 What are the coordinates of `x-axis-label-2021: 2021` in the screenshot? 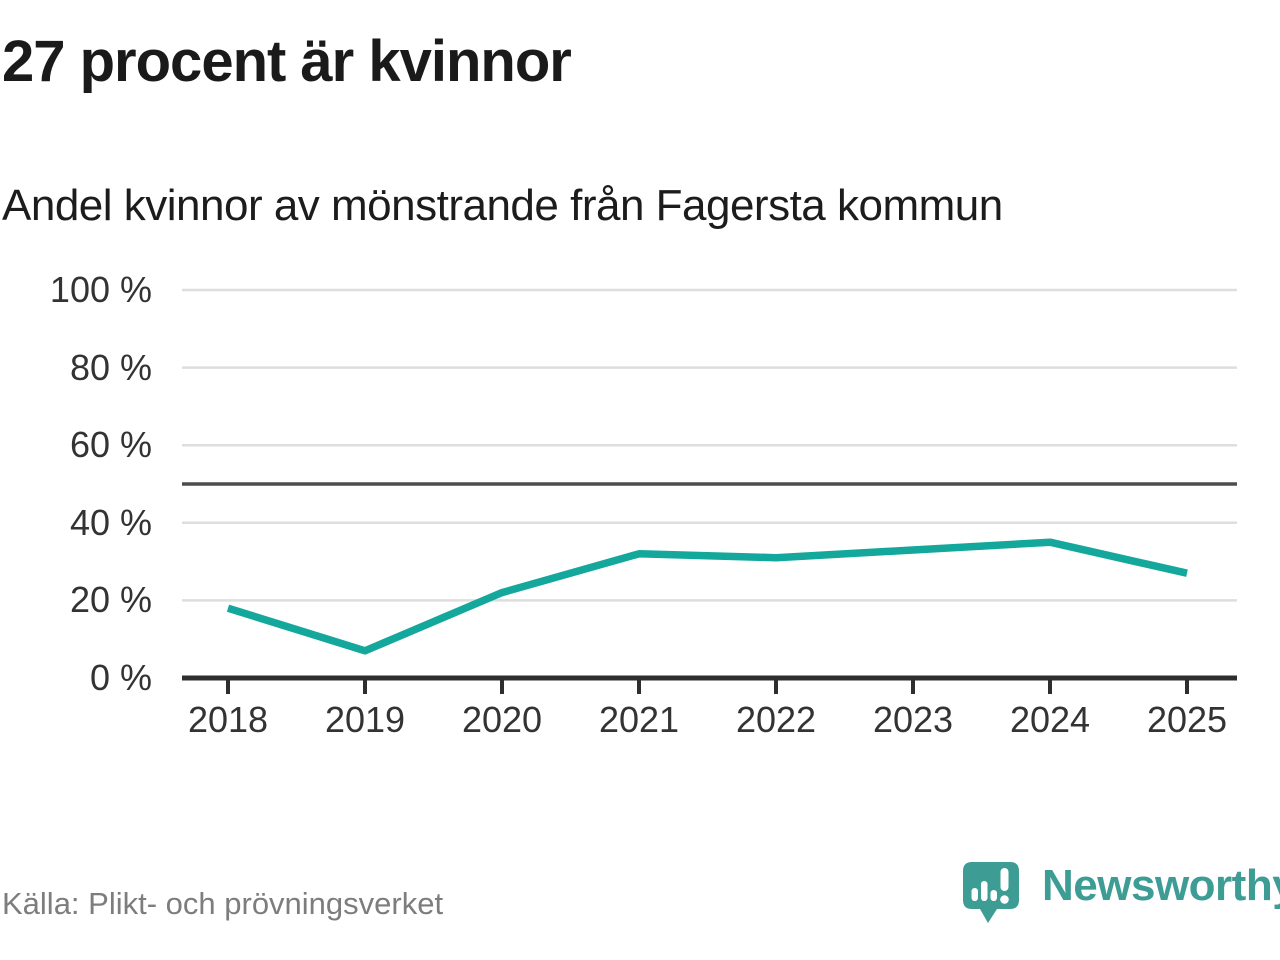 It's located at (639, 719).